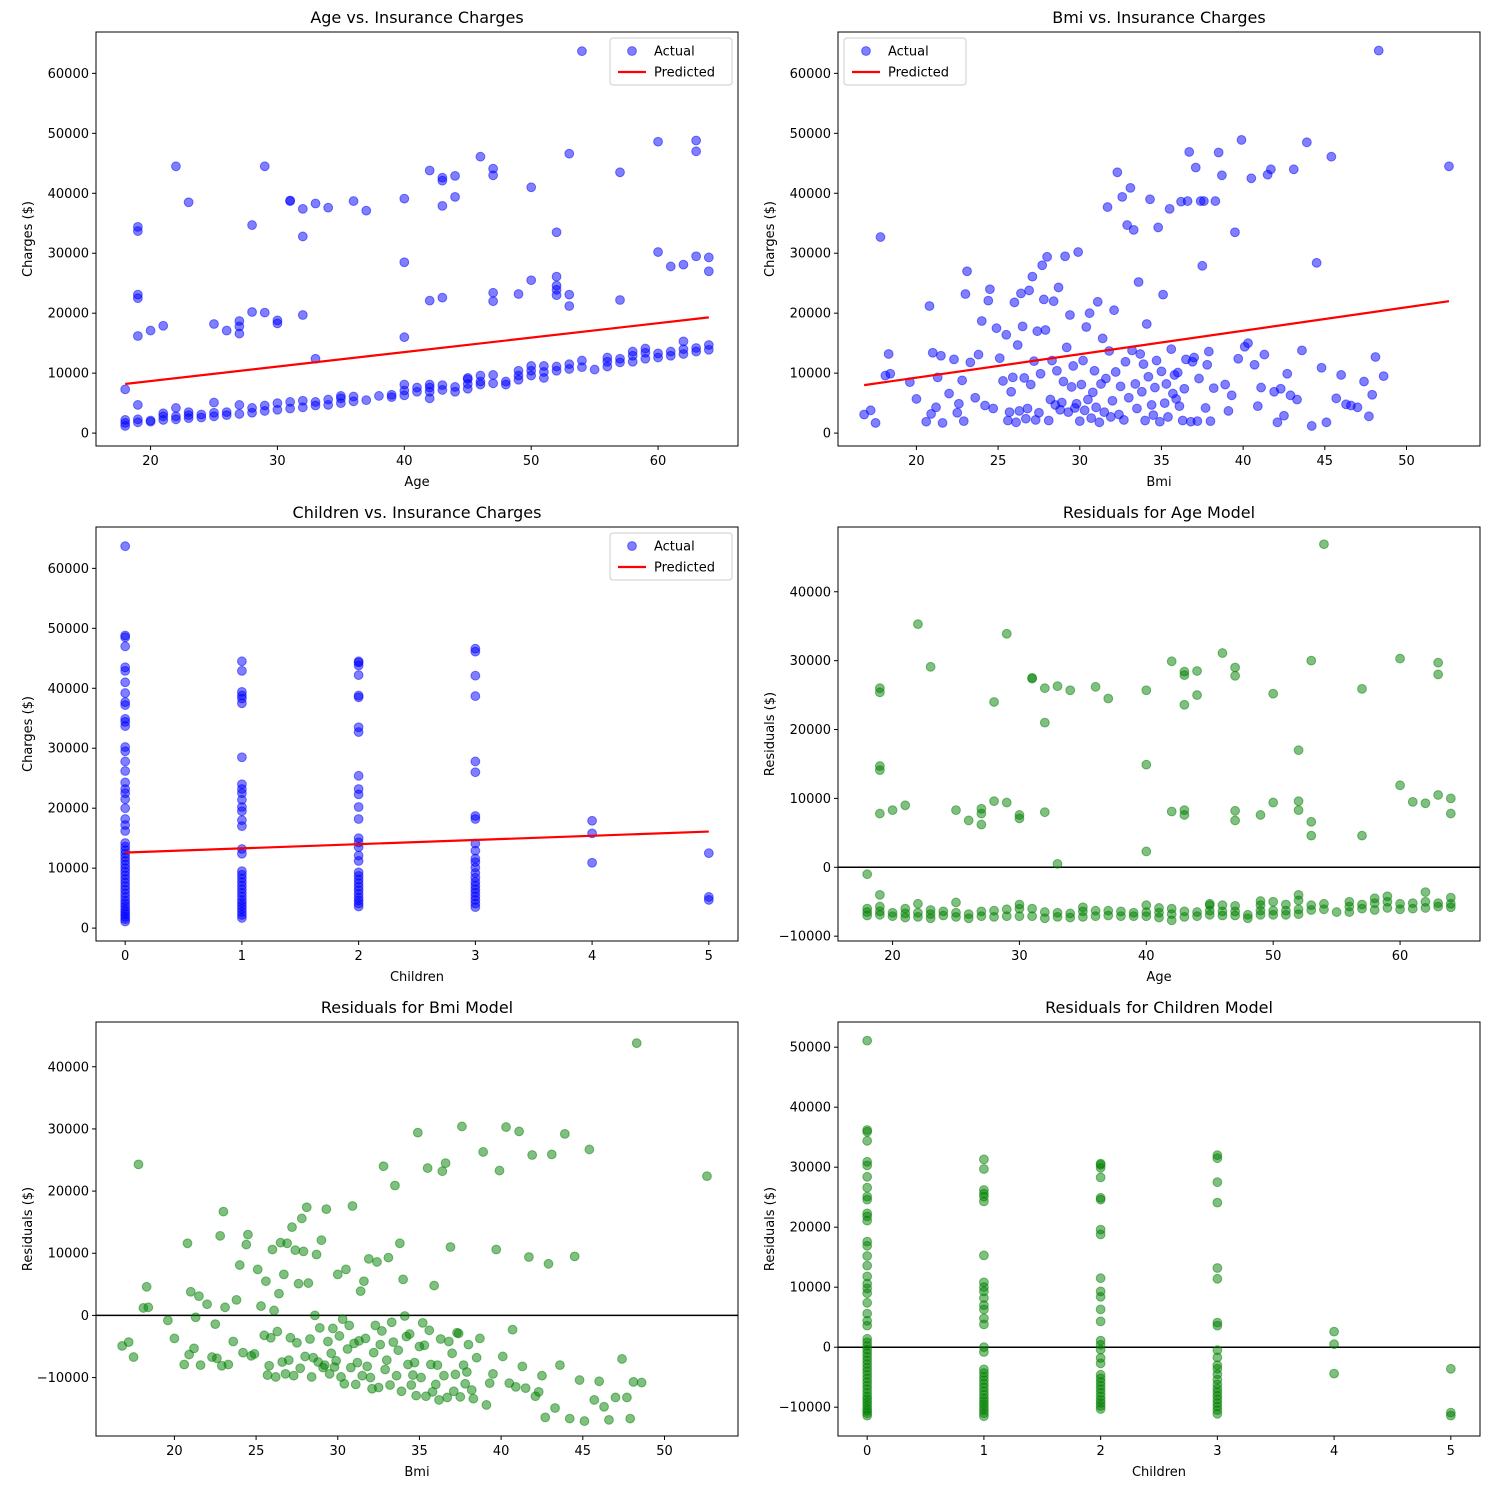 Image resolution: width=1489 pixels, height=1490 pixels. Describe the element at coordinates (810, 1288) in the screenshot. I see `y-tick-label: 10000` at that location.